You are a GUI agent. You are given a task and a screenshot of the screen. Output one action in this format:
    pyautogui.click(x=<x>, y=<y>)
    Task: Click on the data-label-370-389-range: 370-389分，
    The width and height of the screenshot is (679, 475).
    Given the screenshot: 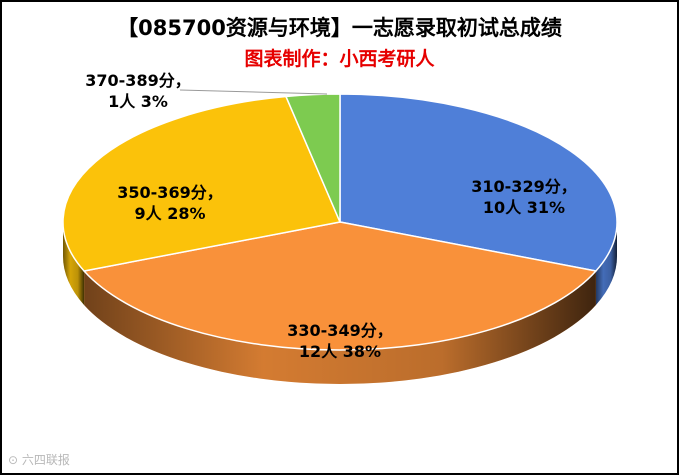 What is the action you would take?
    pyautogui.click(x=138, y=80)
    